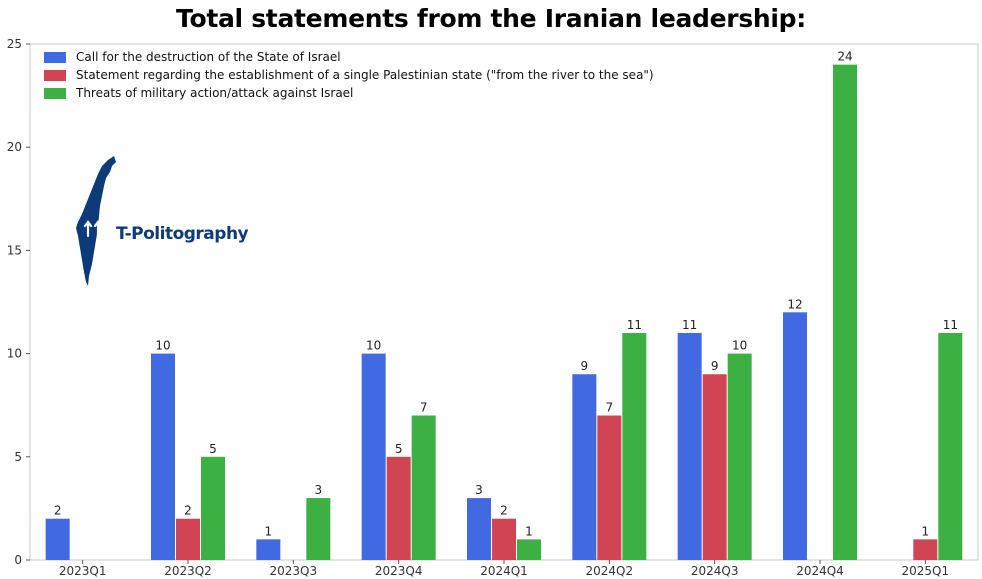 The image size is (982, 579). I want to click on x-tick-label: 2024Q3, so click(715, 571).